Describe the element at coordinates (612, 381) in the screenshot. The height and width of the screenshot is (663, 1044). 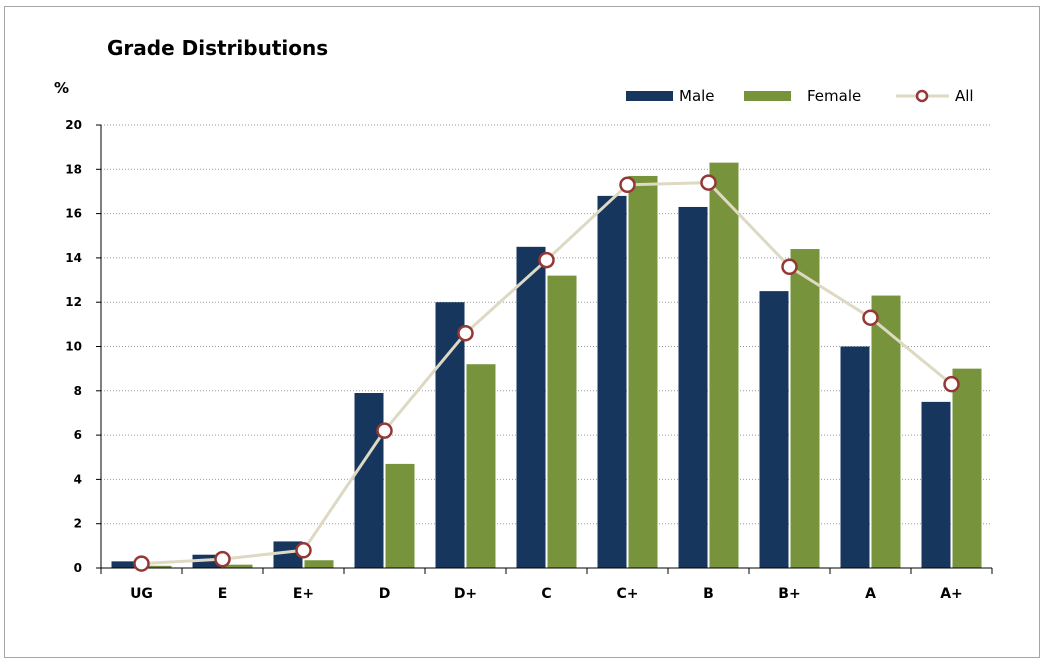
I see `bar-male-C+` at that location.